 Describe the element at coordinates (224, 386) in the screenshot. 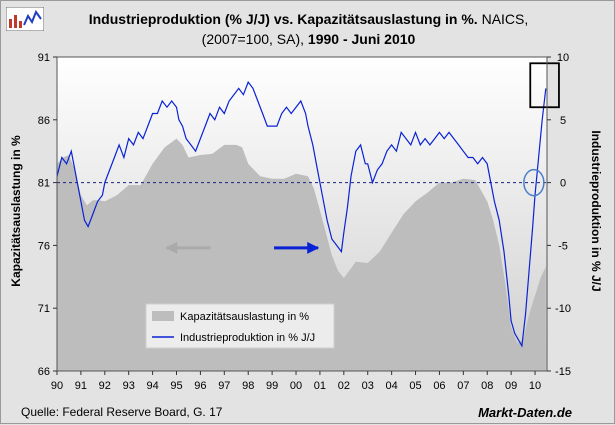

I see `x-tick-label: 97` at that location.